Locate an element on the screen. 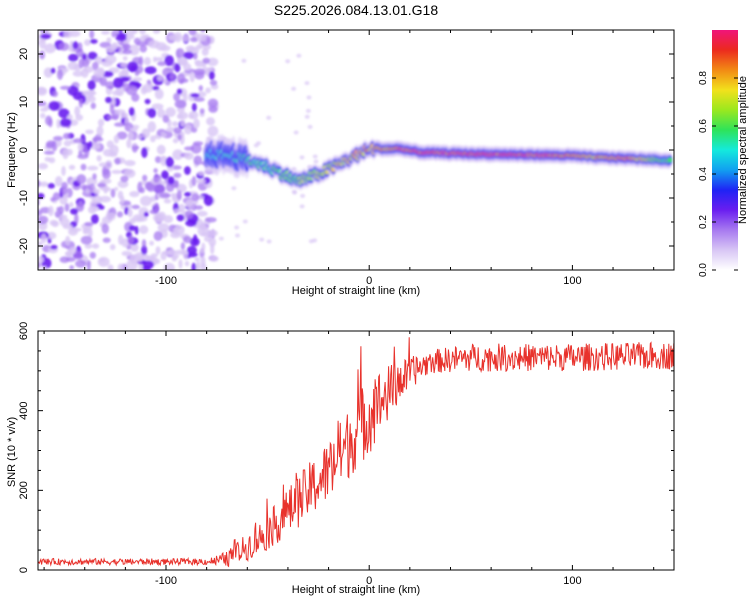  spectrogram-ridge-layer is located at coordinates (438, 162).